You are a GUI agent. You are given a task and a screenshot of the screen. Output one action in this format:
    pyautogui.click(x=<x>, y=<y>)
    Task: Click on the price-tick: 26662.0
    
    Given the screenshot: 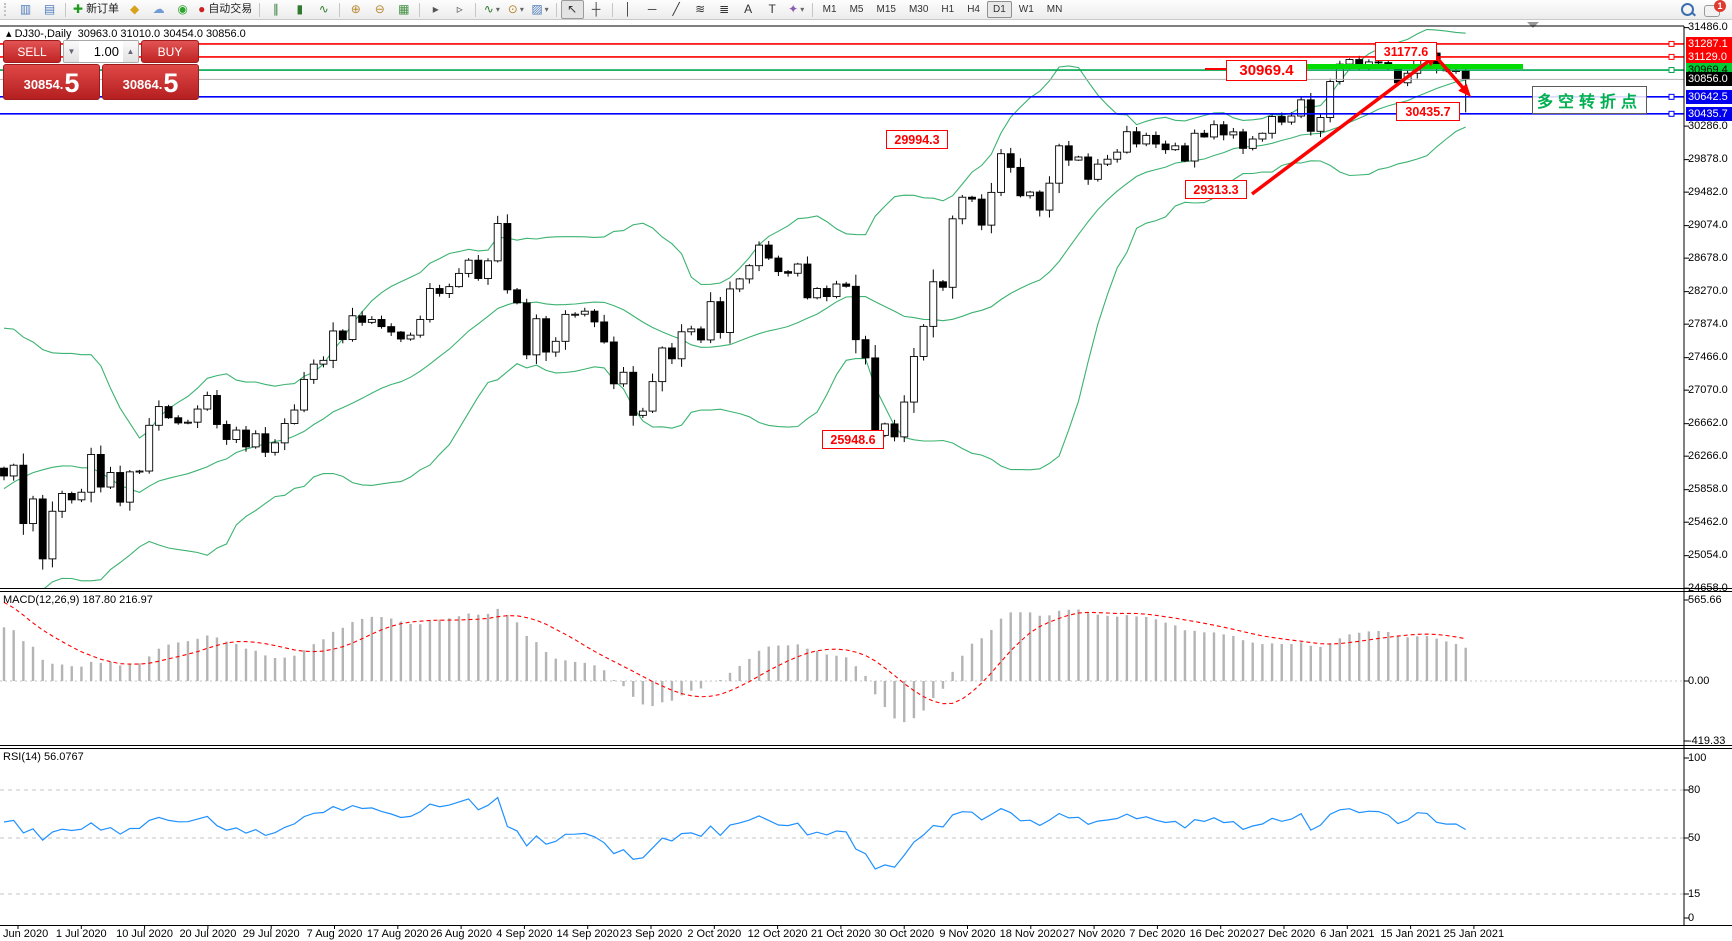 What is the action you would take?
    pyautogui.click(x=1708, y=423)
    